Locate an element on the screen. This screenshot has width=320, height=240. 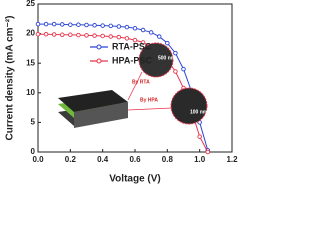
y-tick-label: 20 is located at coordinates (30, 33).